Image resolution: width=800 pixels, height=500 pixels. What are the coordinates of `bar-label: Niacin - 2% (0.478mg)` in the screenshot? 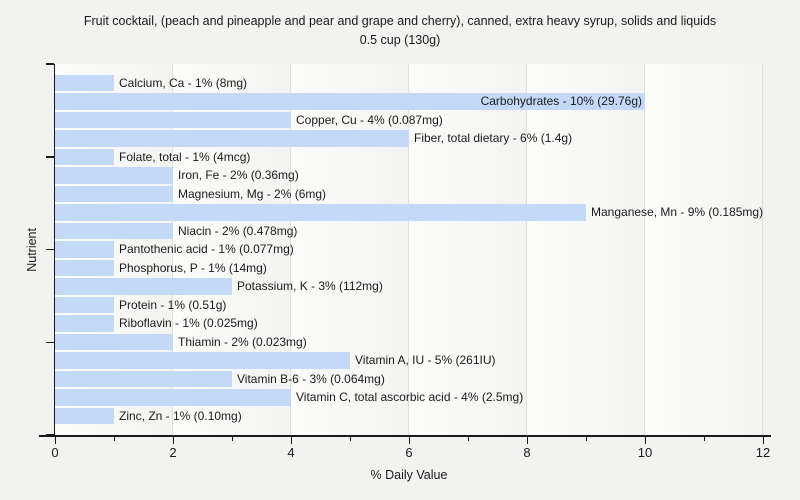 It's located at (238, 230).